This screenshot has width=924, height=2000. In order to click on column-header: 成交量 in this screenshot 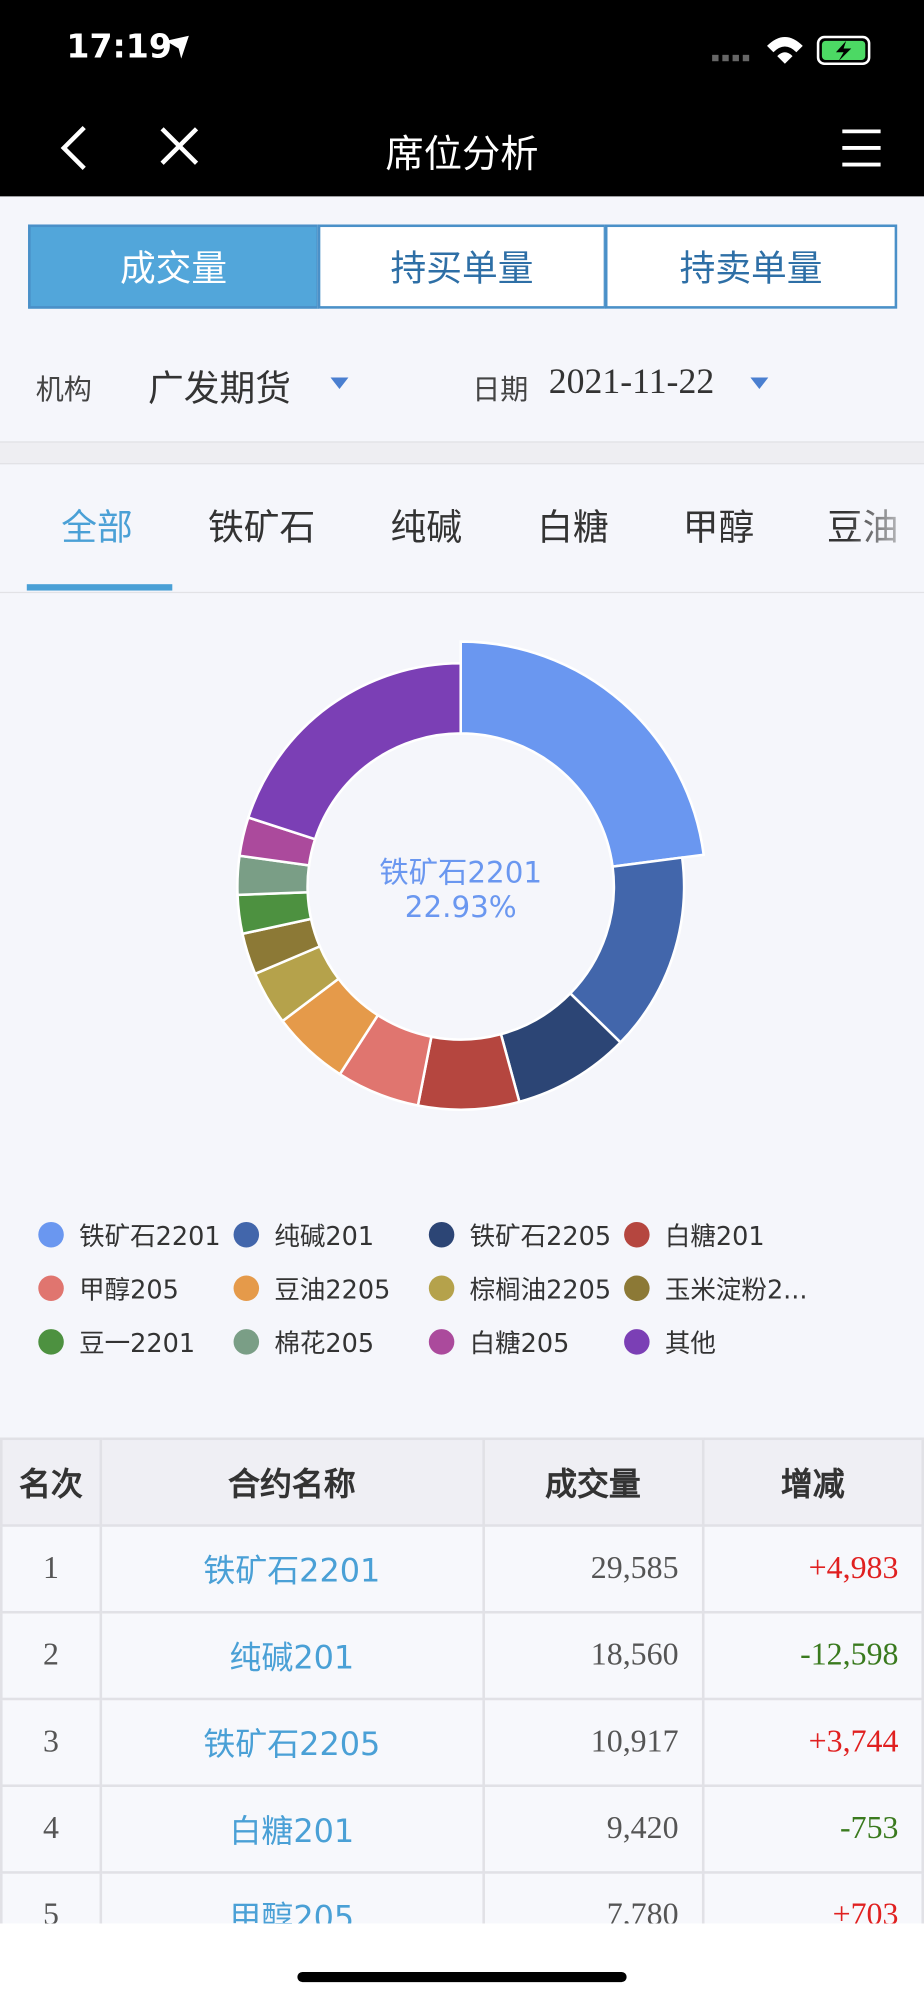, I will do `click(593, 1482)`.